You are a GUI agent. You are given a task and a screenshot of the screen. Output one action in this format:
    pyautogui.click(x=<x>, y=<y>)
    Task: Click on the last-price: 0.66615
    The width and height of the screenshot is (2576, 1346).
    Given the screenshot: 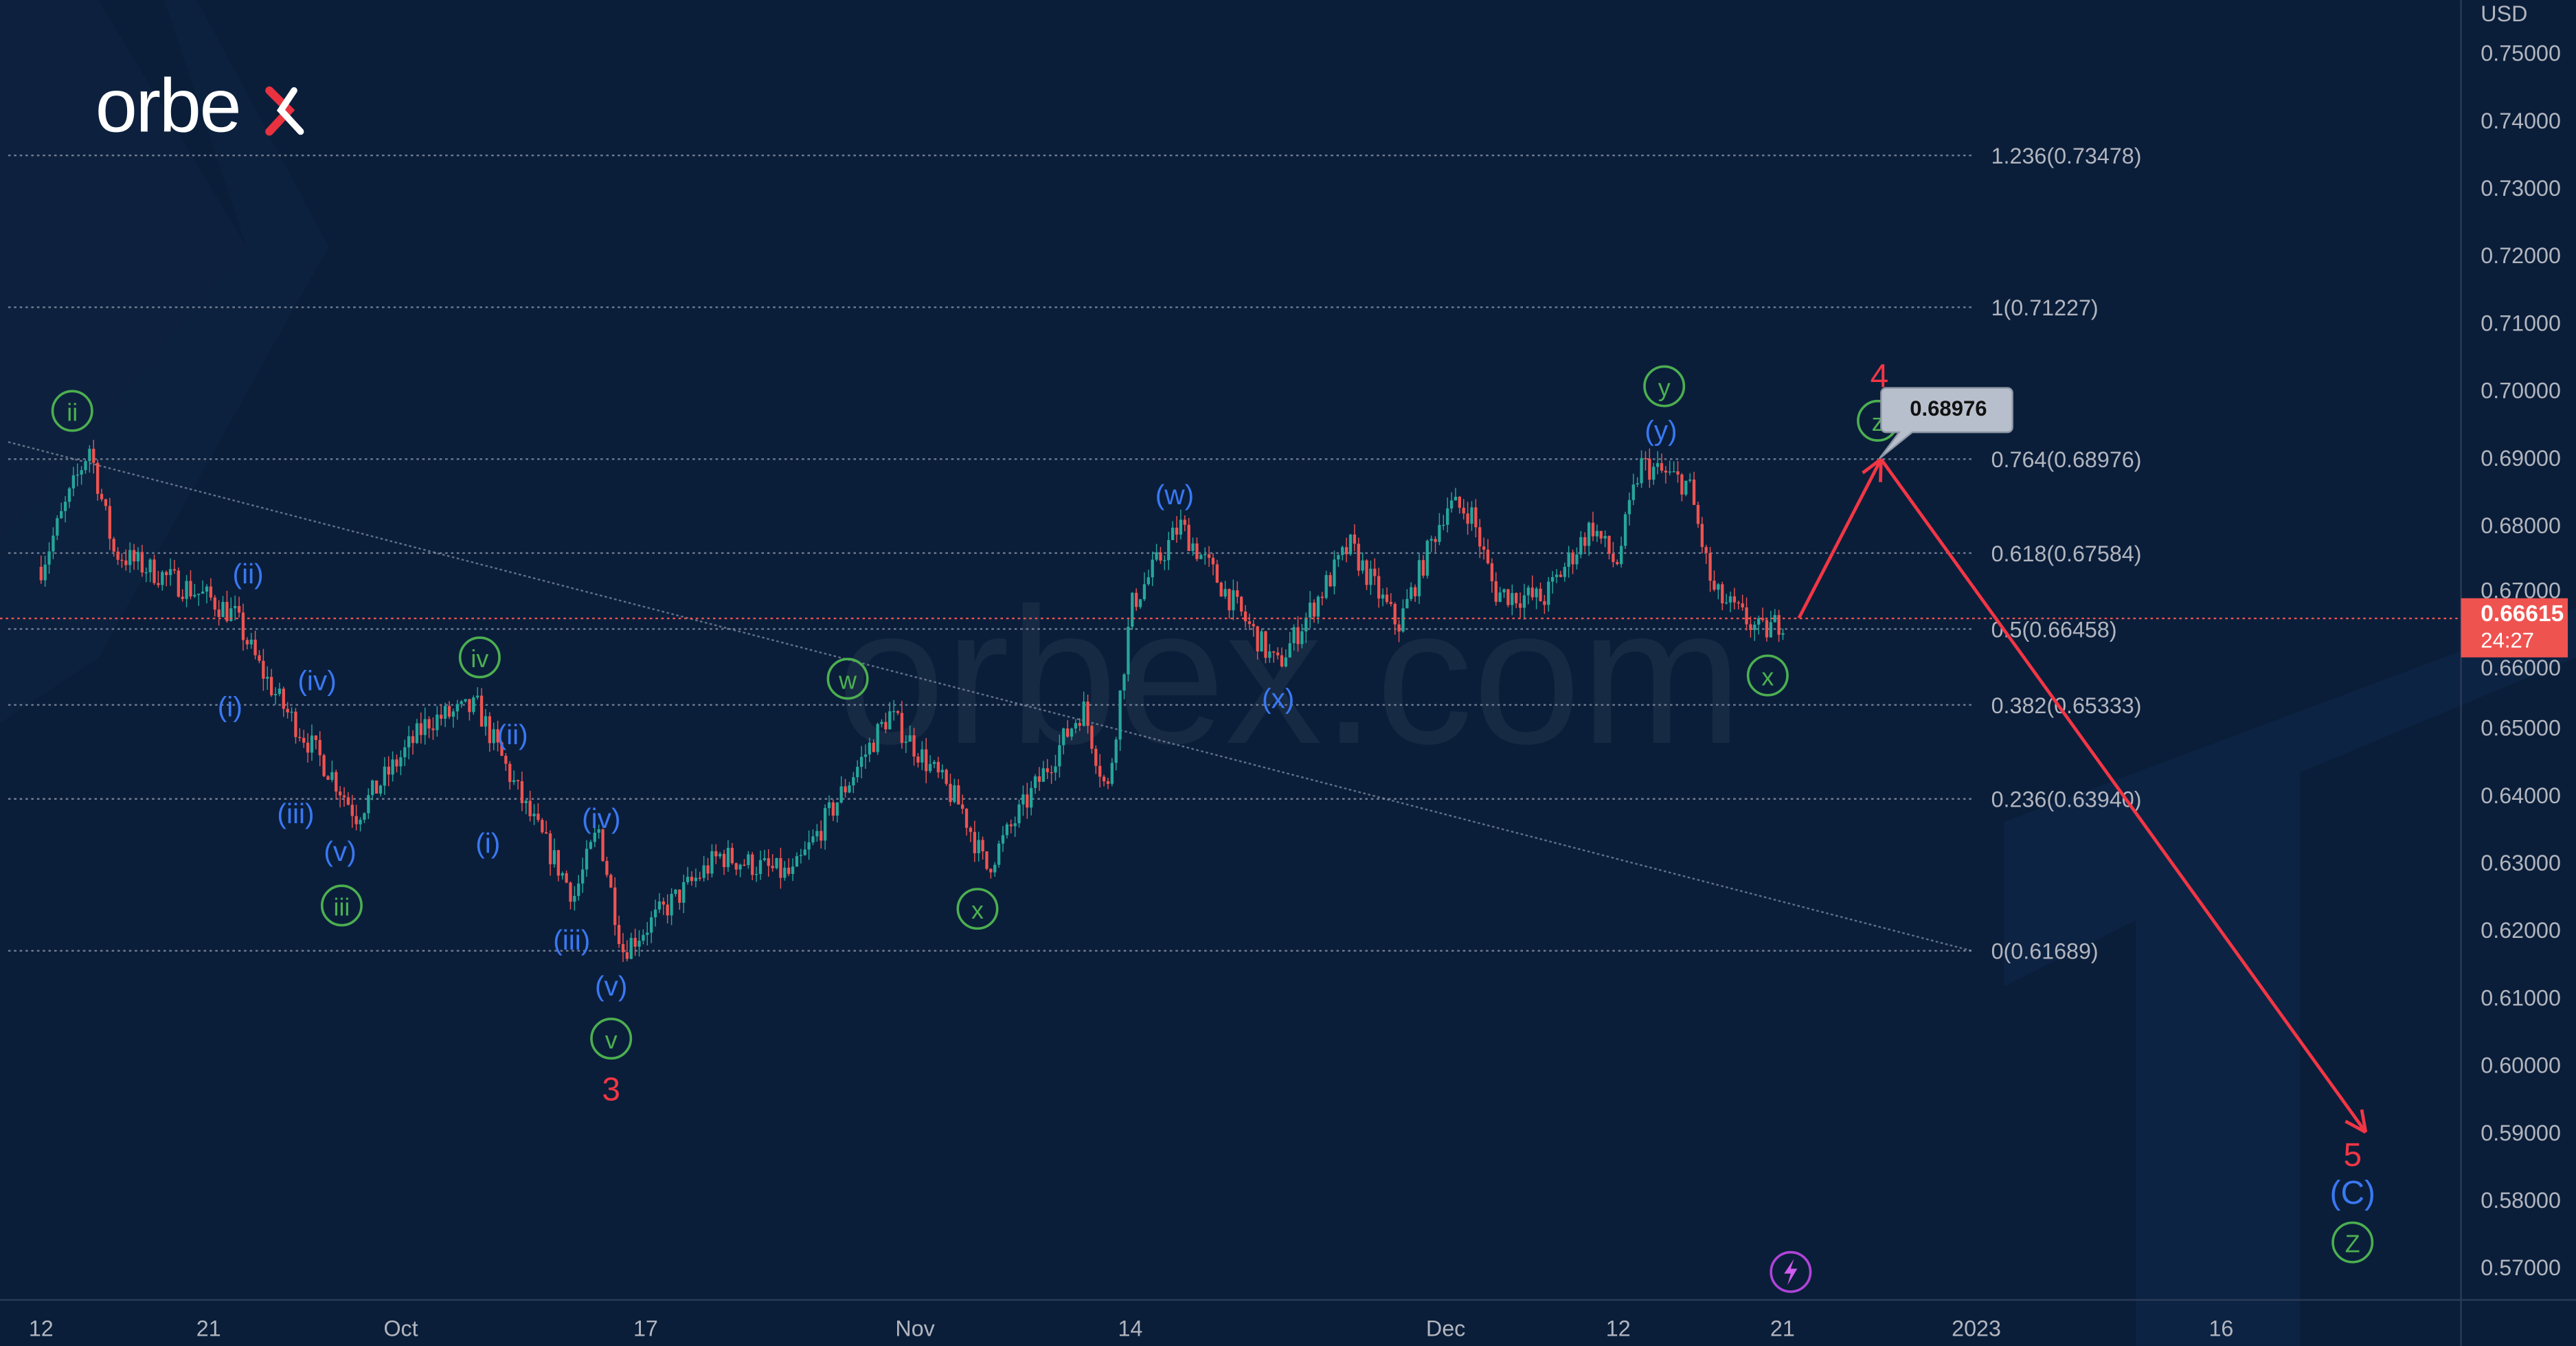 What is the action you would take?
    pyautogui.click(x=2522, y=614)
    